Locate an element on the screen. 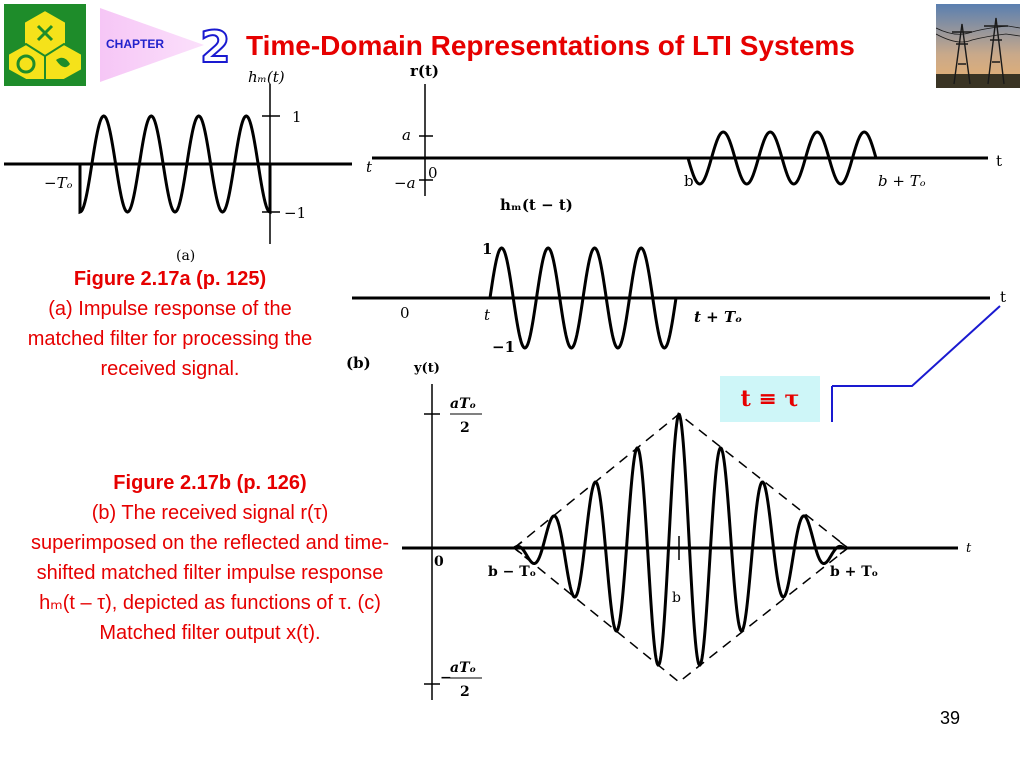  fig-b-panel-label: (b) is located at coordinates (358, 363).